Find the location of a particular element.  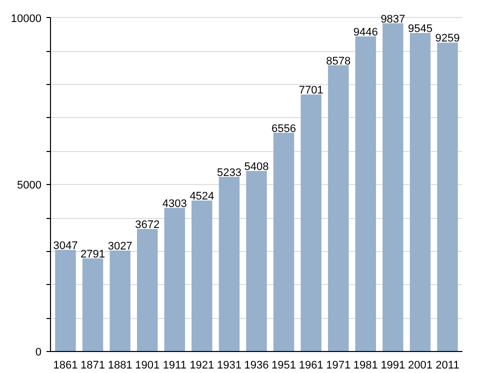

x-tick-label: 1971 is located at coordinates (338, 366).